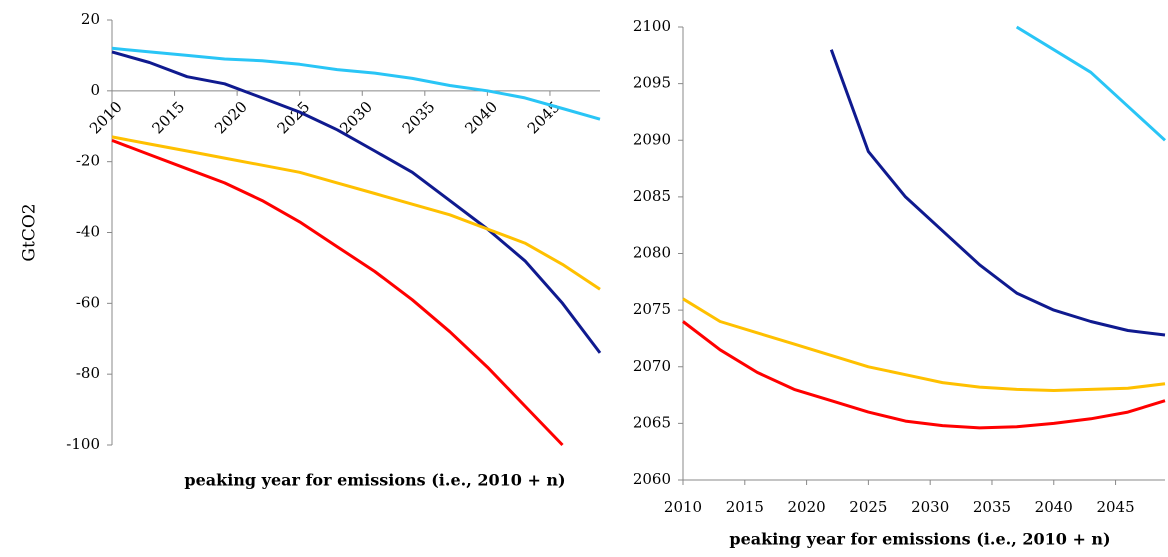 This screenshot has height=557, width=1168. I want to click on x-tick-label: 2030, so click(930, 507).